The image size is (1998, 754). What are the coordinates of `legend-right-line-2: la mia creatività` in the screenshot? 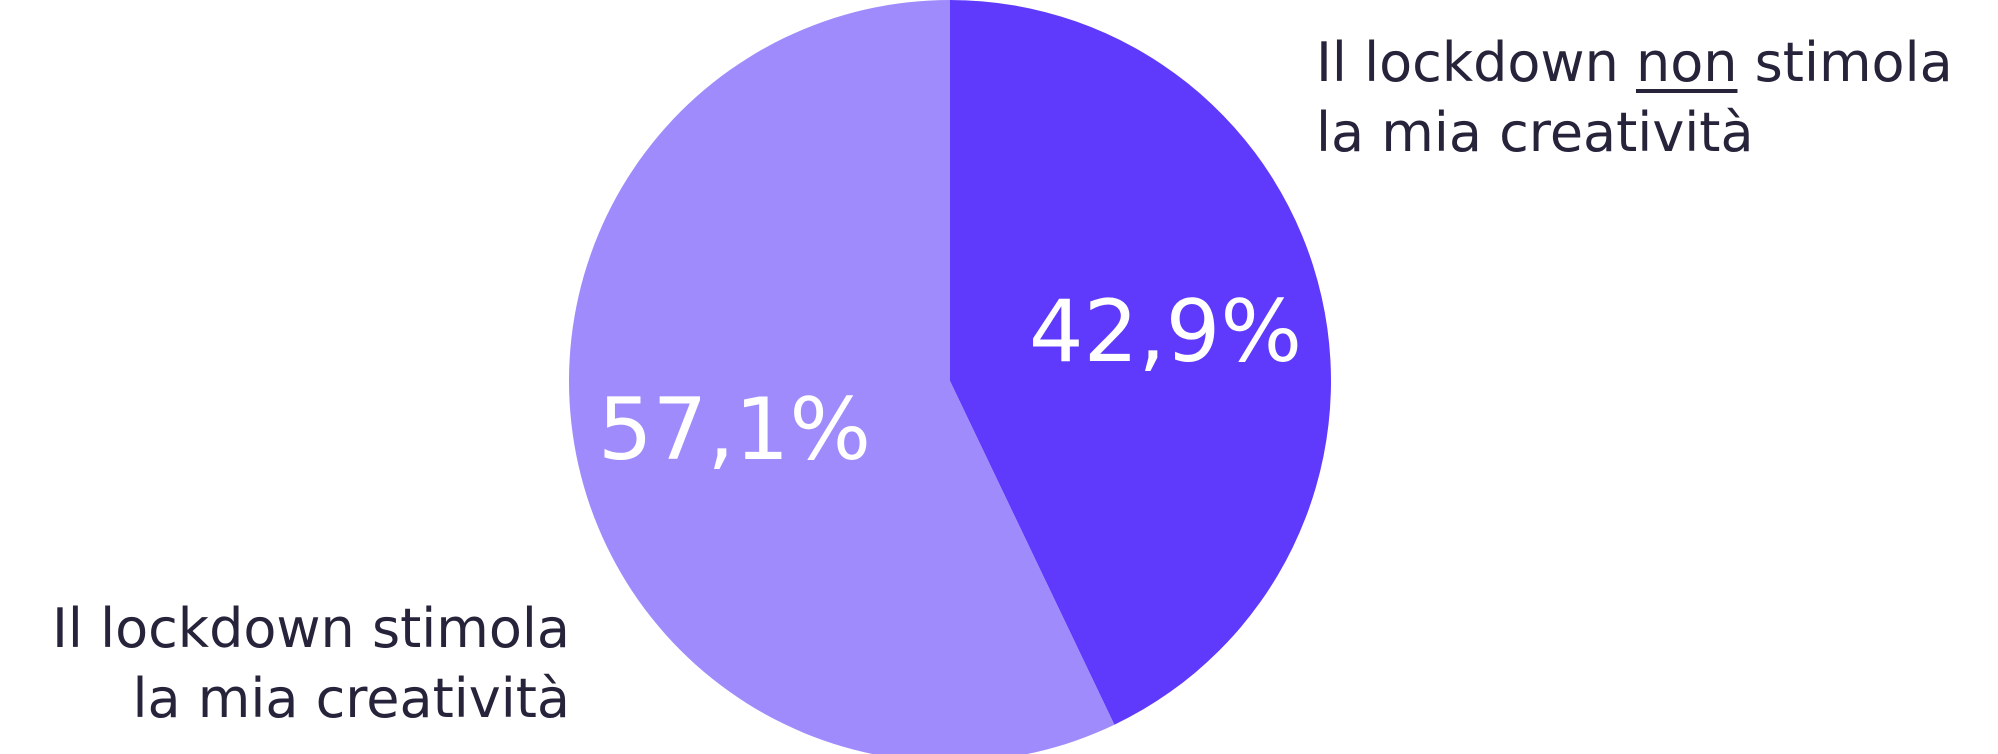 It's located at (1634, 133).